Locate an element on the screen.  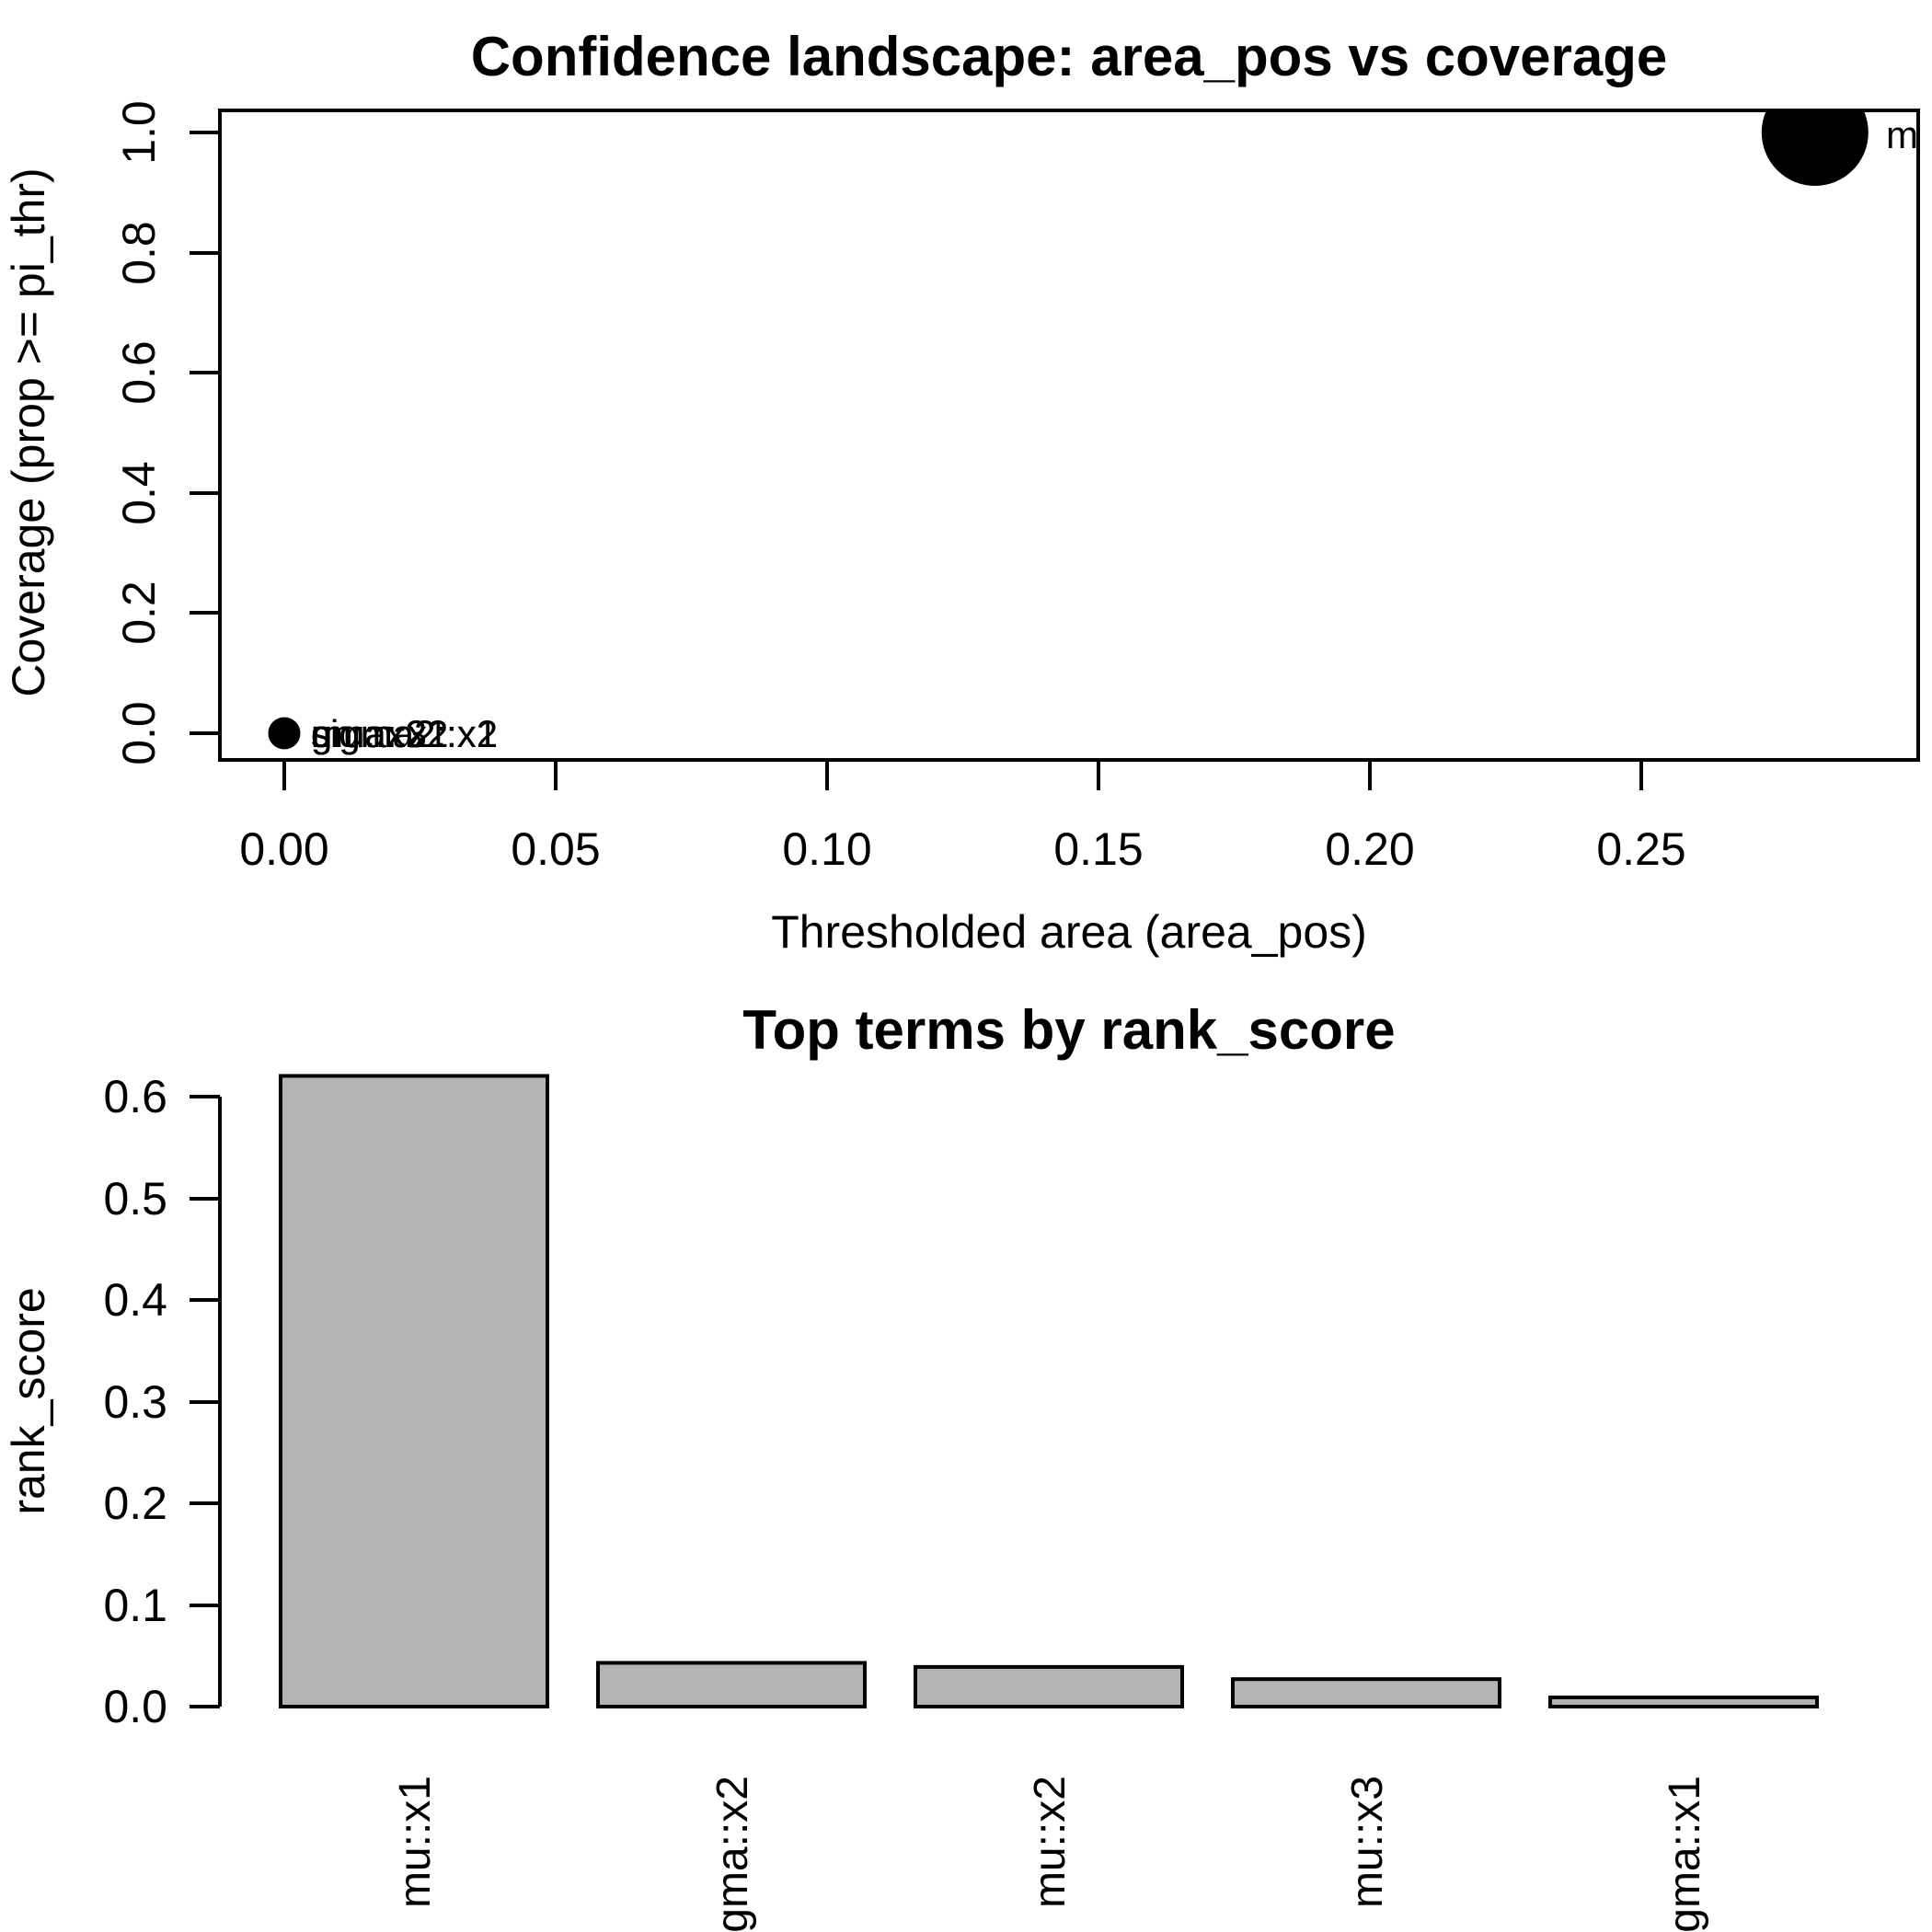
scatter-point-label-mu-x1-clipped: mu::x1 is located at coordinates (1909, 134).